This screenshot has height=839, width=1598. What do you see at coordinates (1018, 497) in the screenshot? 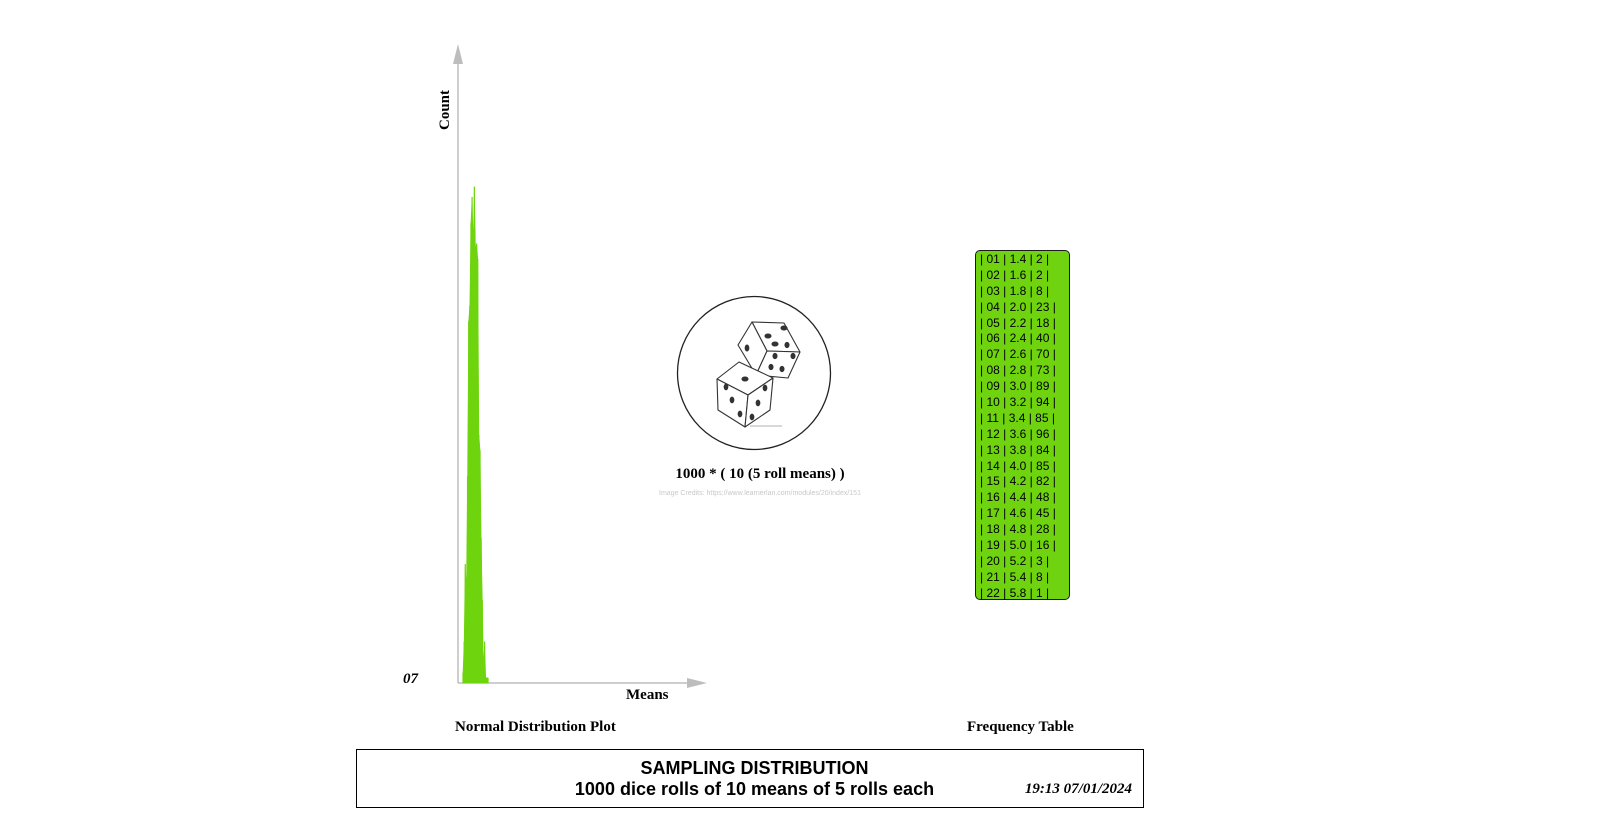
I see `frequency-table-row: | 16 | 4.4 | 48 |` at bounding box center [1018, 497].